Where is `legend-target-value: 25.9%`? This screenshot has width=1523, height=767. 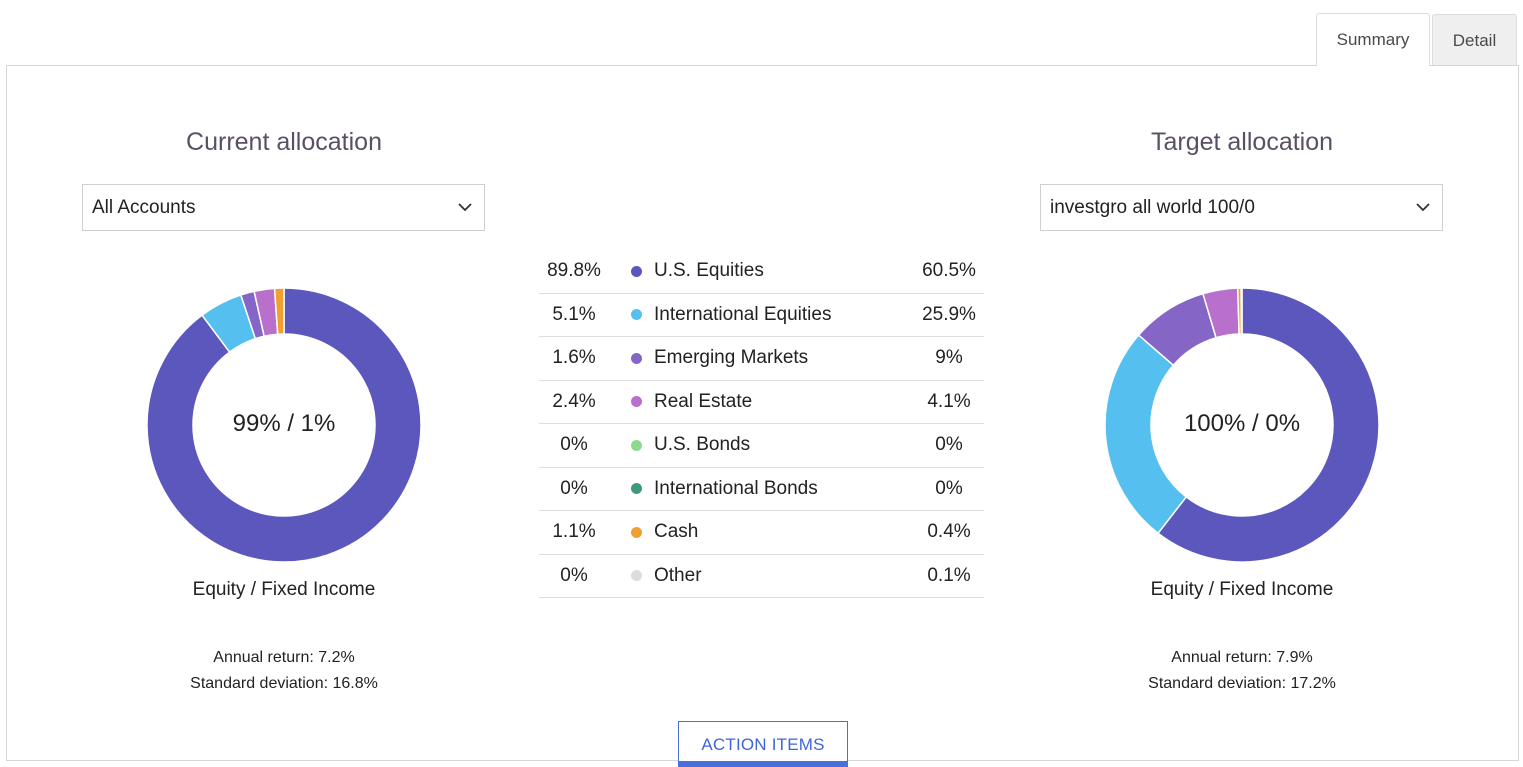 legend-target-value: 25.9% is located at coordinates (949, 314).